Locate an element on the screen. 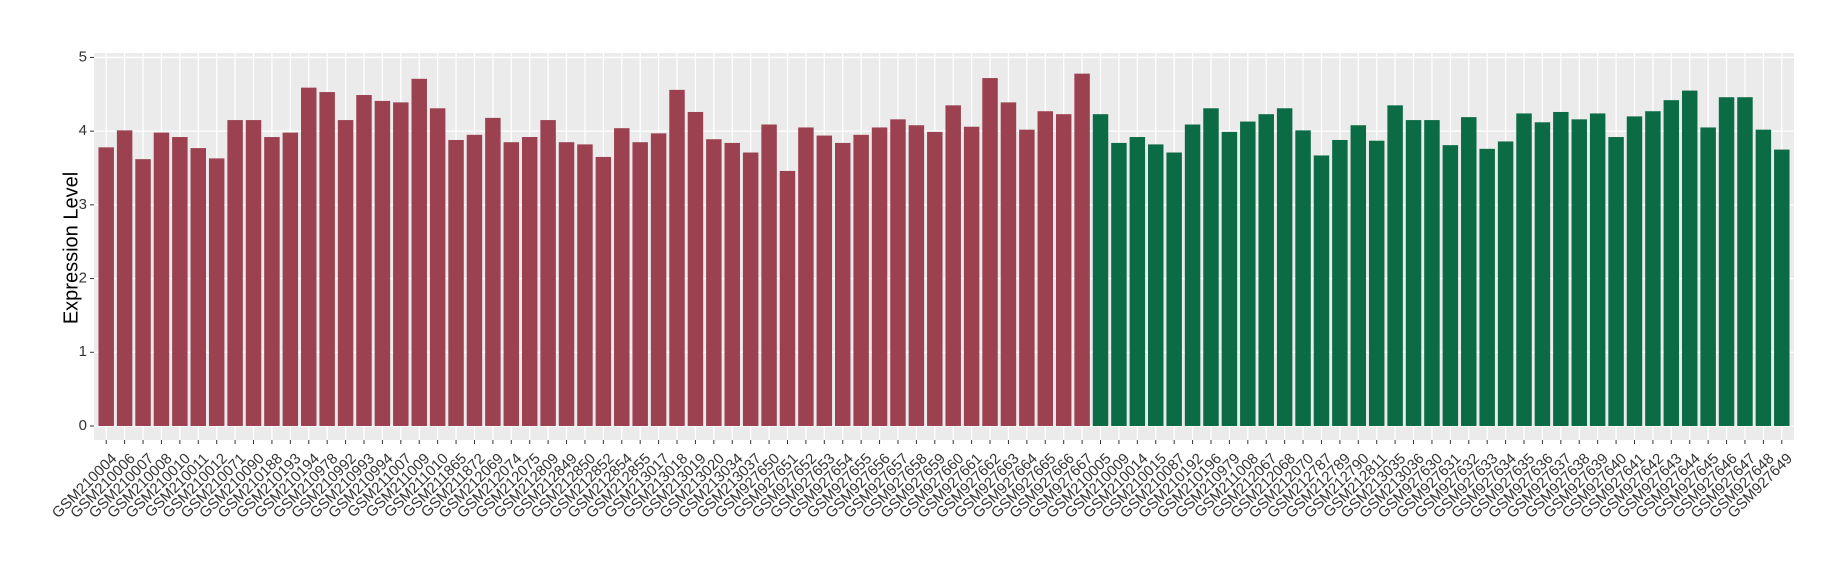 The height and width of the screenshot is (580, 1840). y-tick-label: 0 is located at coordinates (83, 425).